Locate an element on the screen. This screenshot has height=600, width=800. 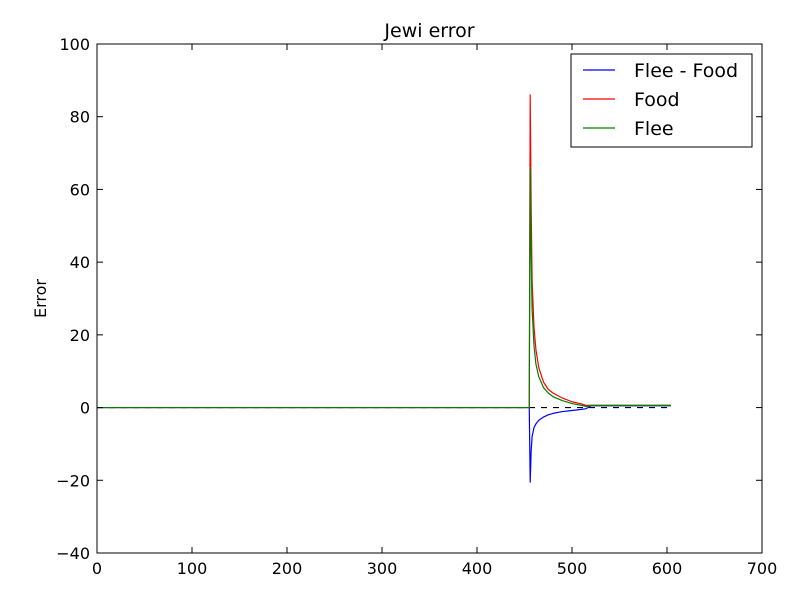
x-tick-label: 600 is located at coordinates (667, 568).